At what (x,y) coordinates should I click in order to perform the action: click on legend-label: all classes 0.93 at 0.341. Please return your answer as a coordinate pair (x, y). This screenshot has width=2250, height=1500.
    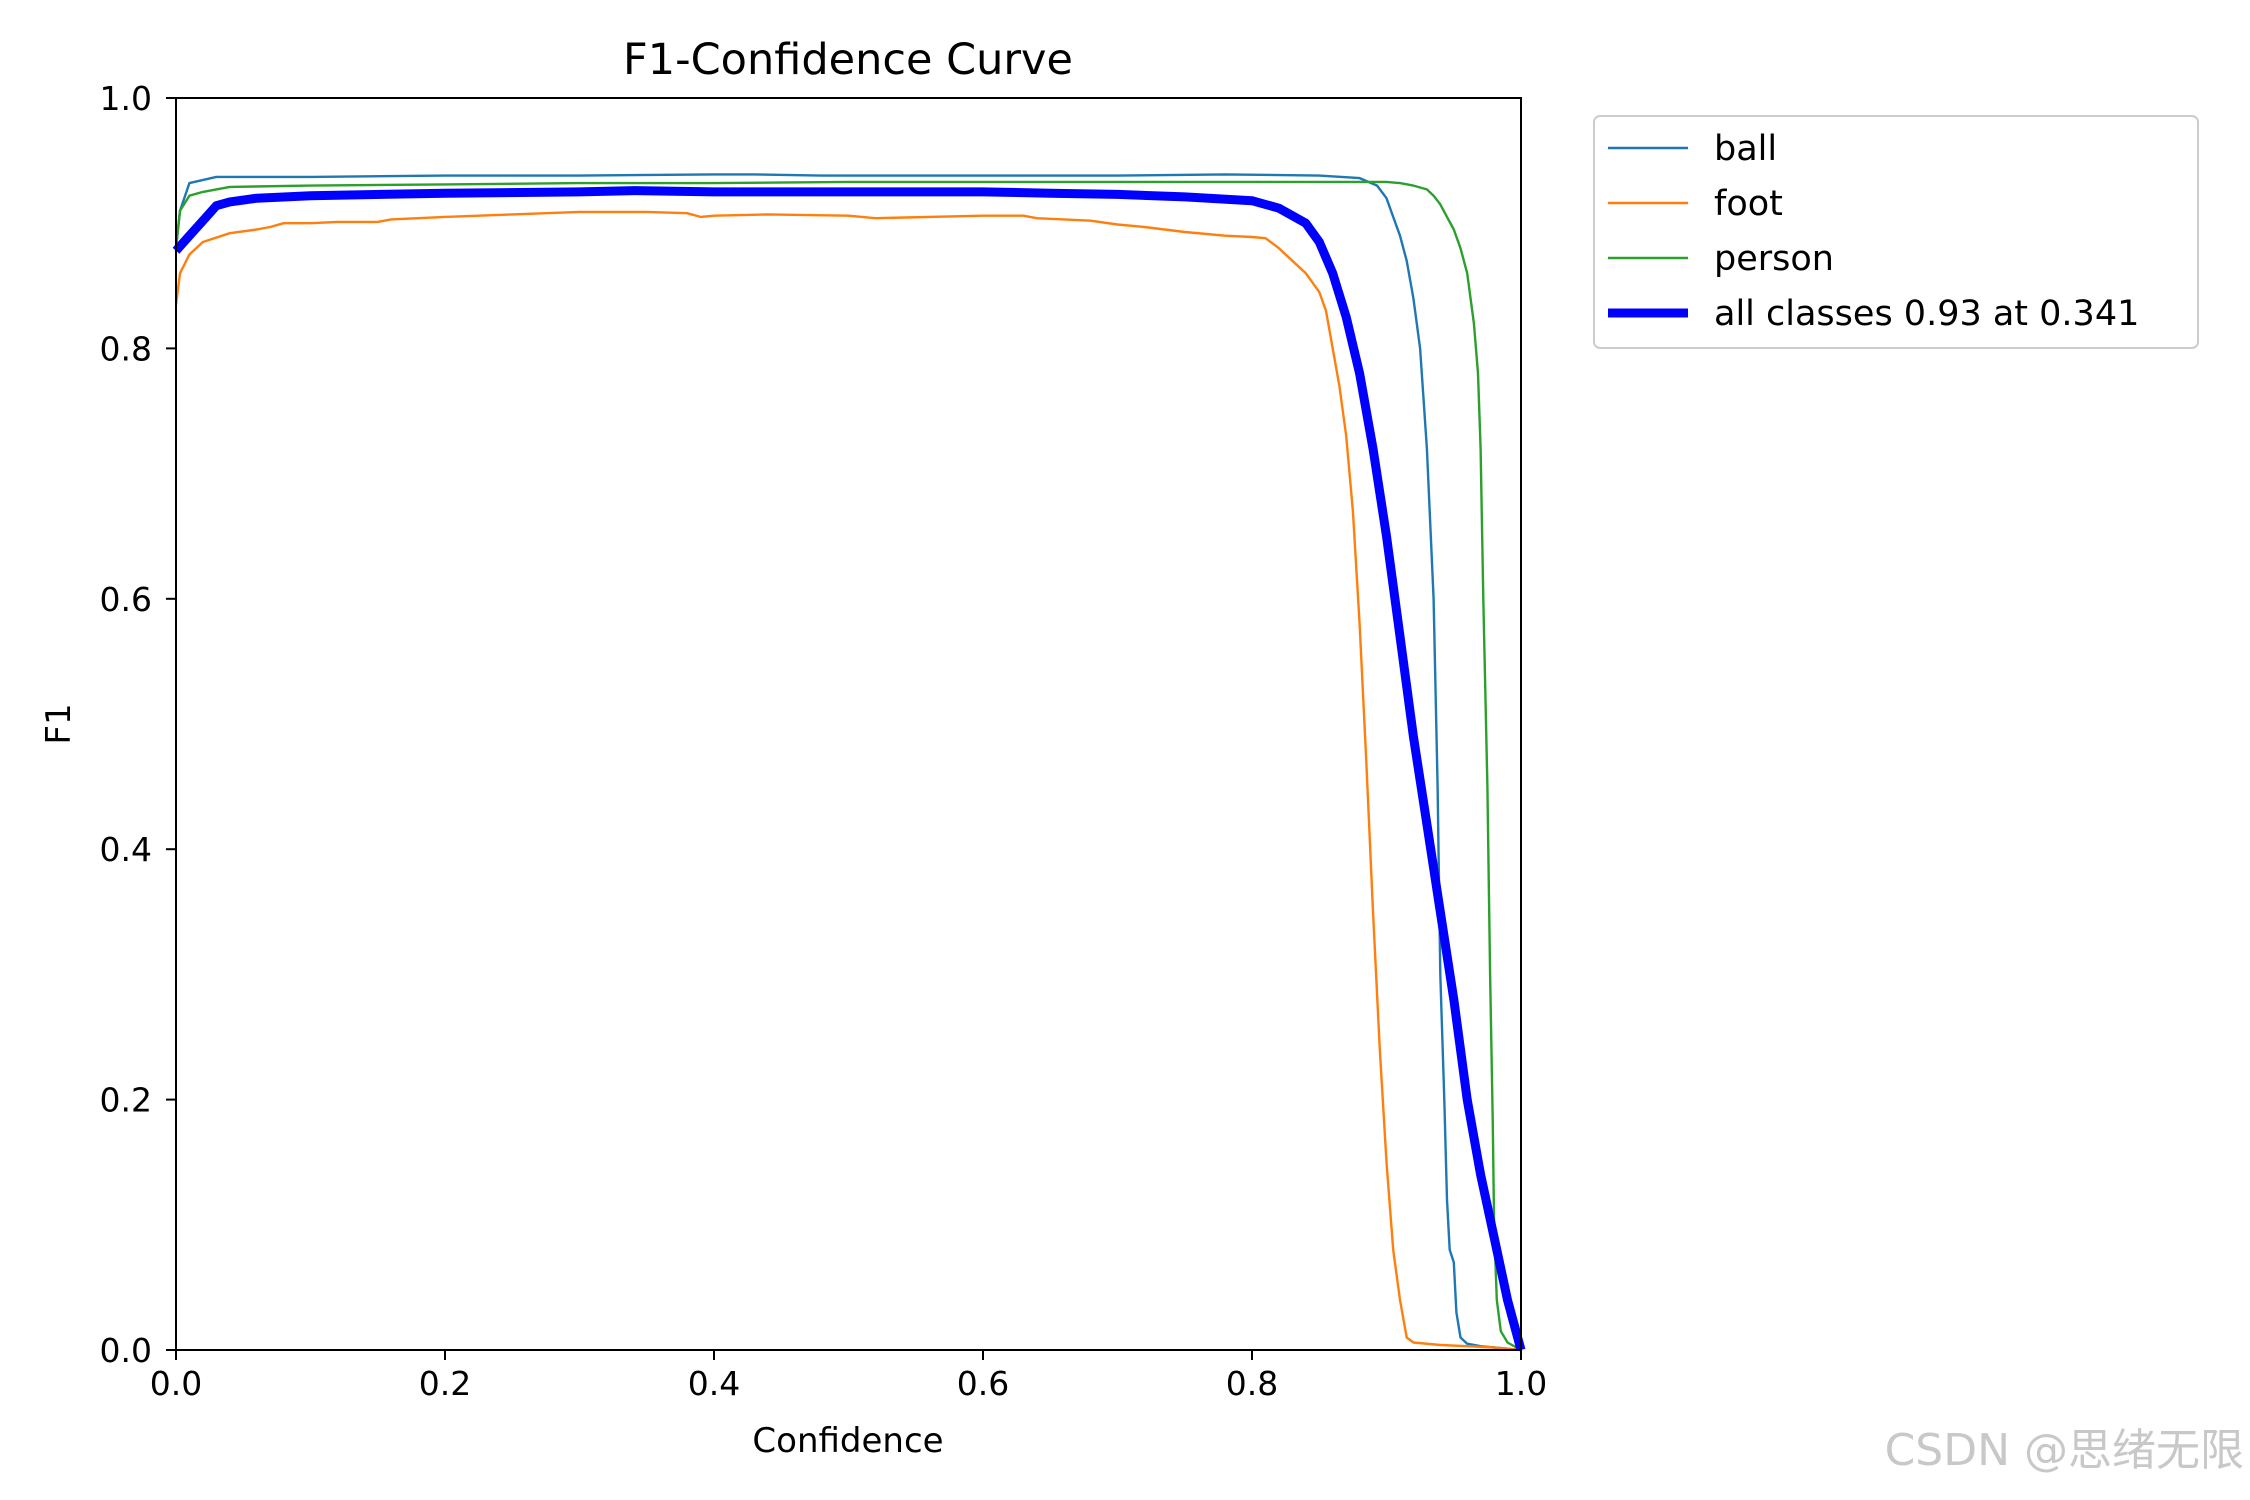
    Looking at the image, I should click on (1926, 314).